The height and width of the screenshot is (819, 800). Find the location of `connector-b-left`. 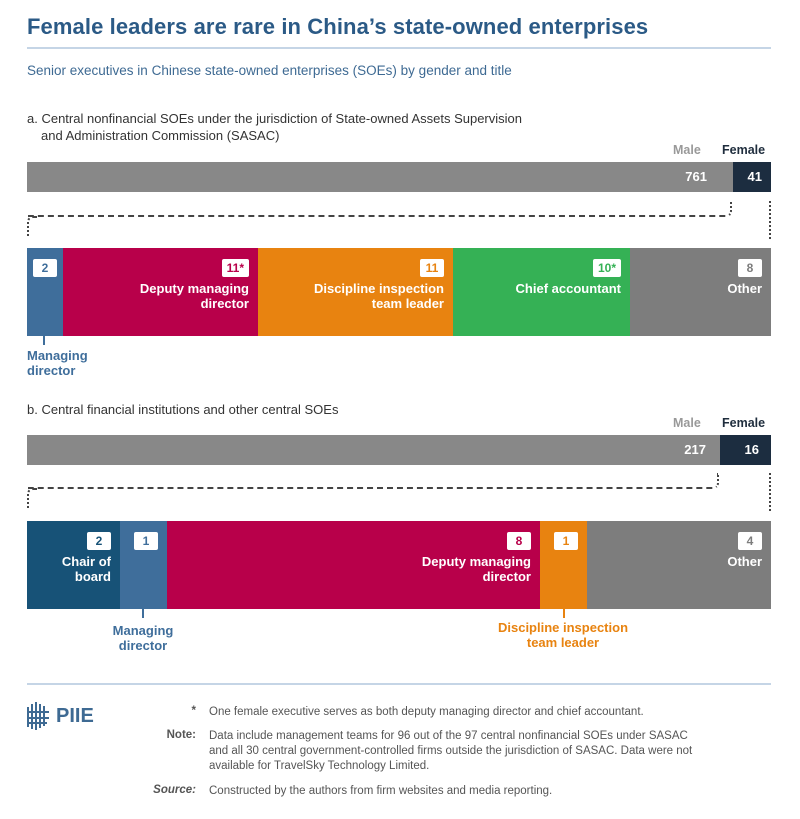

connector-b-left is located at coordinates (32, 498).